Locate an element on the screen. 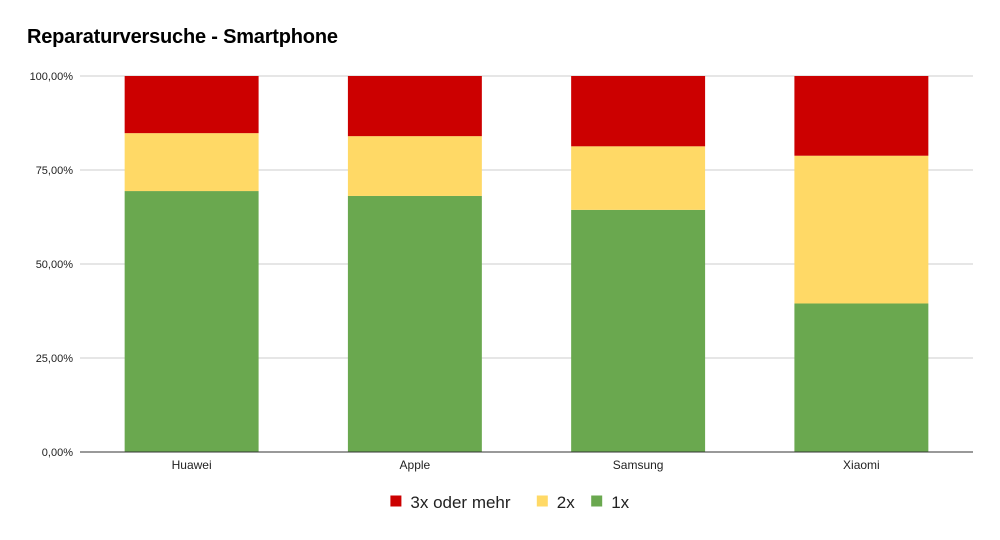  legend-label: 2x is located at coordinates (566, 502).